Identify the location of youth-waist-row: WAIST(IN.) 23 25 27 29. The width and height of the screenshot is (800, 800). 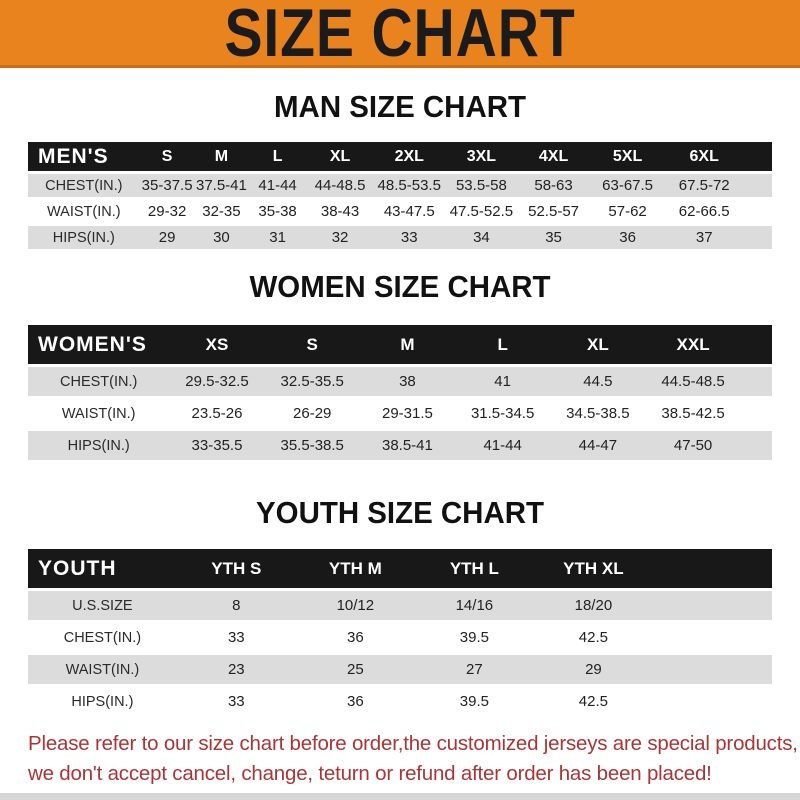
(400, 669).